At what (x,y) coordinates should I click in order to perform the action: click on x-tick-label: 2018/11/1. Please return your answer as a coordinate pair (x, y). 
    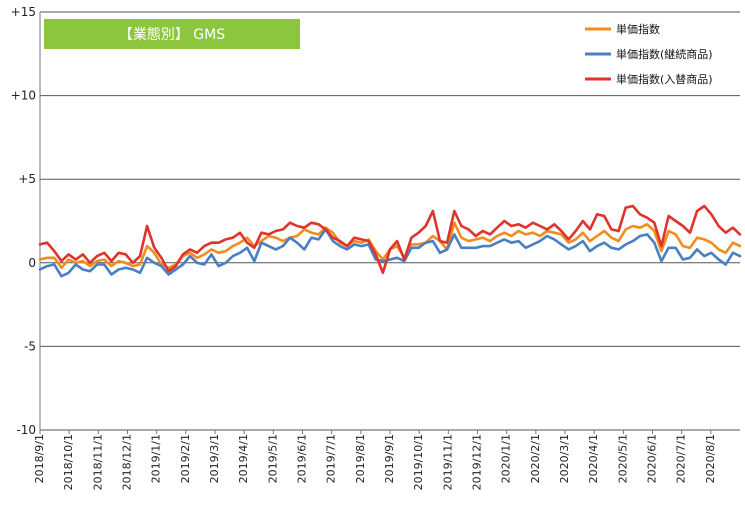
    Looking at the image, I should click on (97, 462).